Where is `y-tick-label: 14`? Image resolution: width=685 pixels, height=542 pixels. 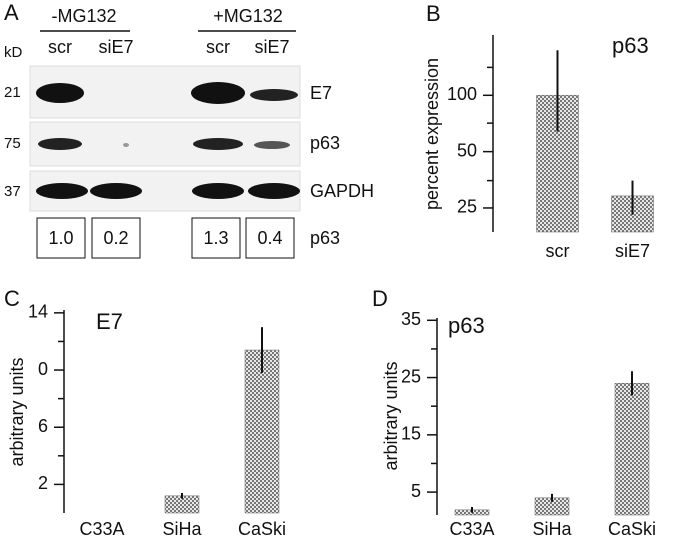
y-tick-label: 14 is located at coordinates (38, 312).